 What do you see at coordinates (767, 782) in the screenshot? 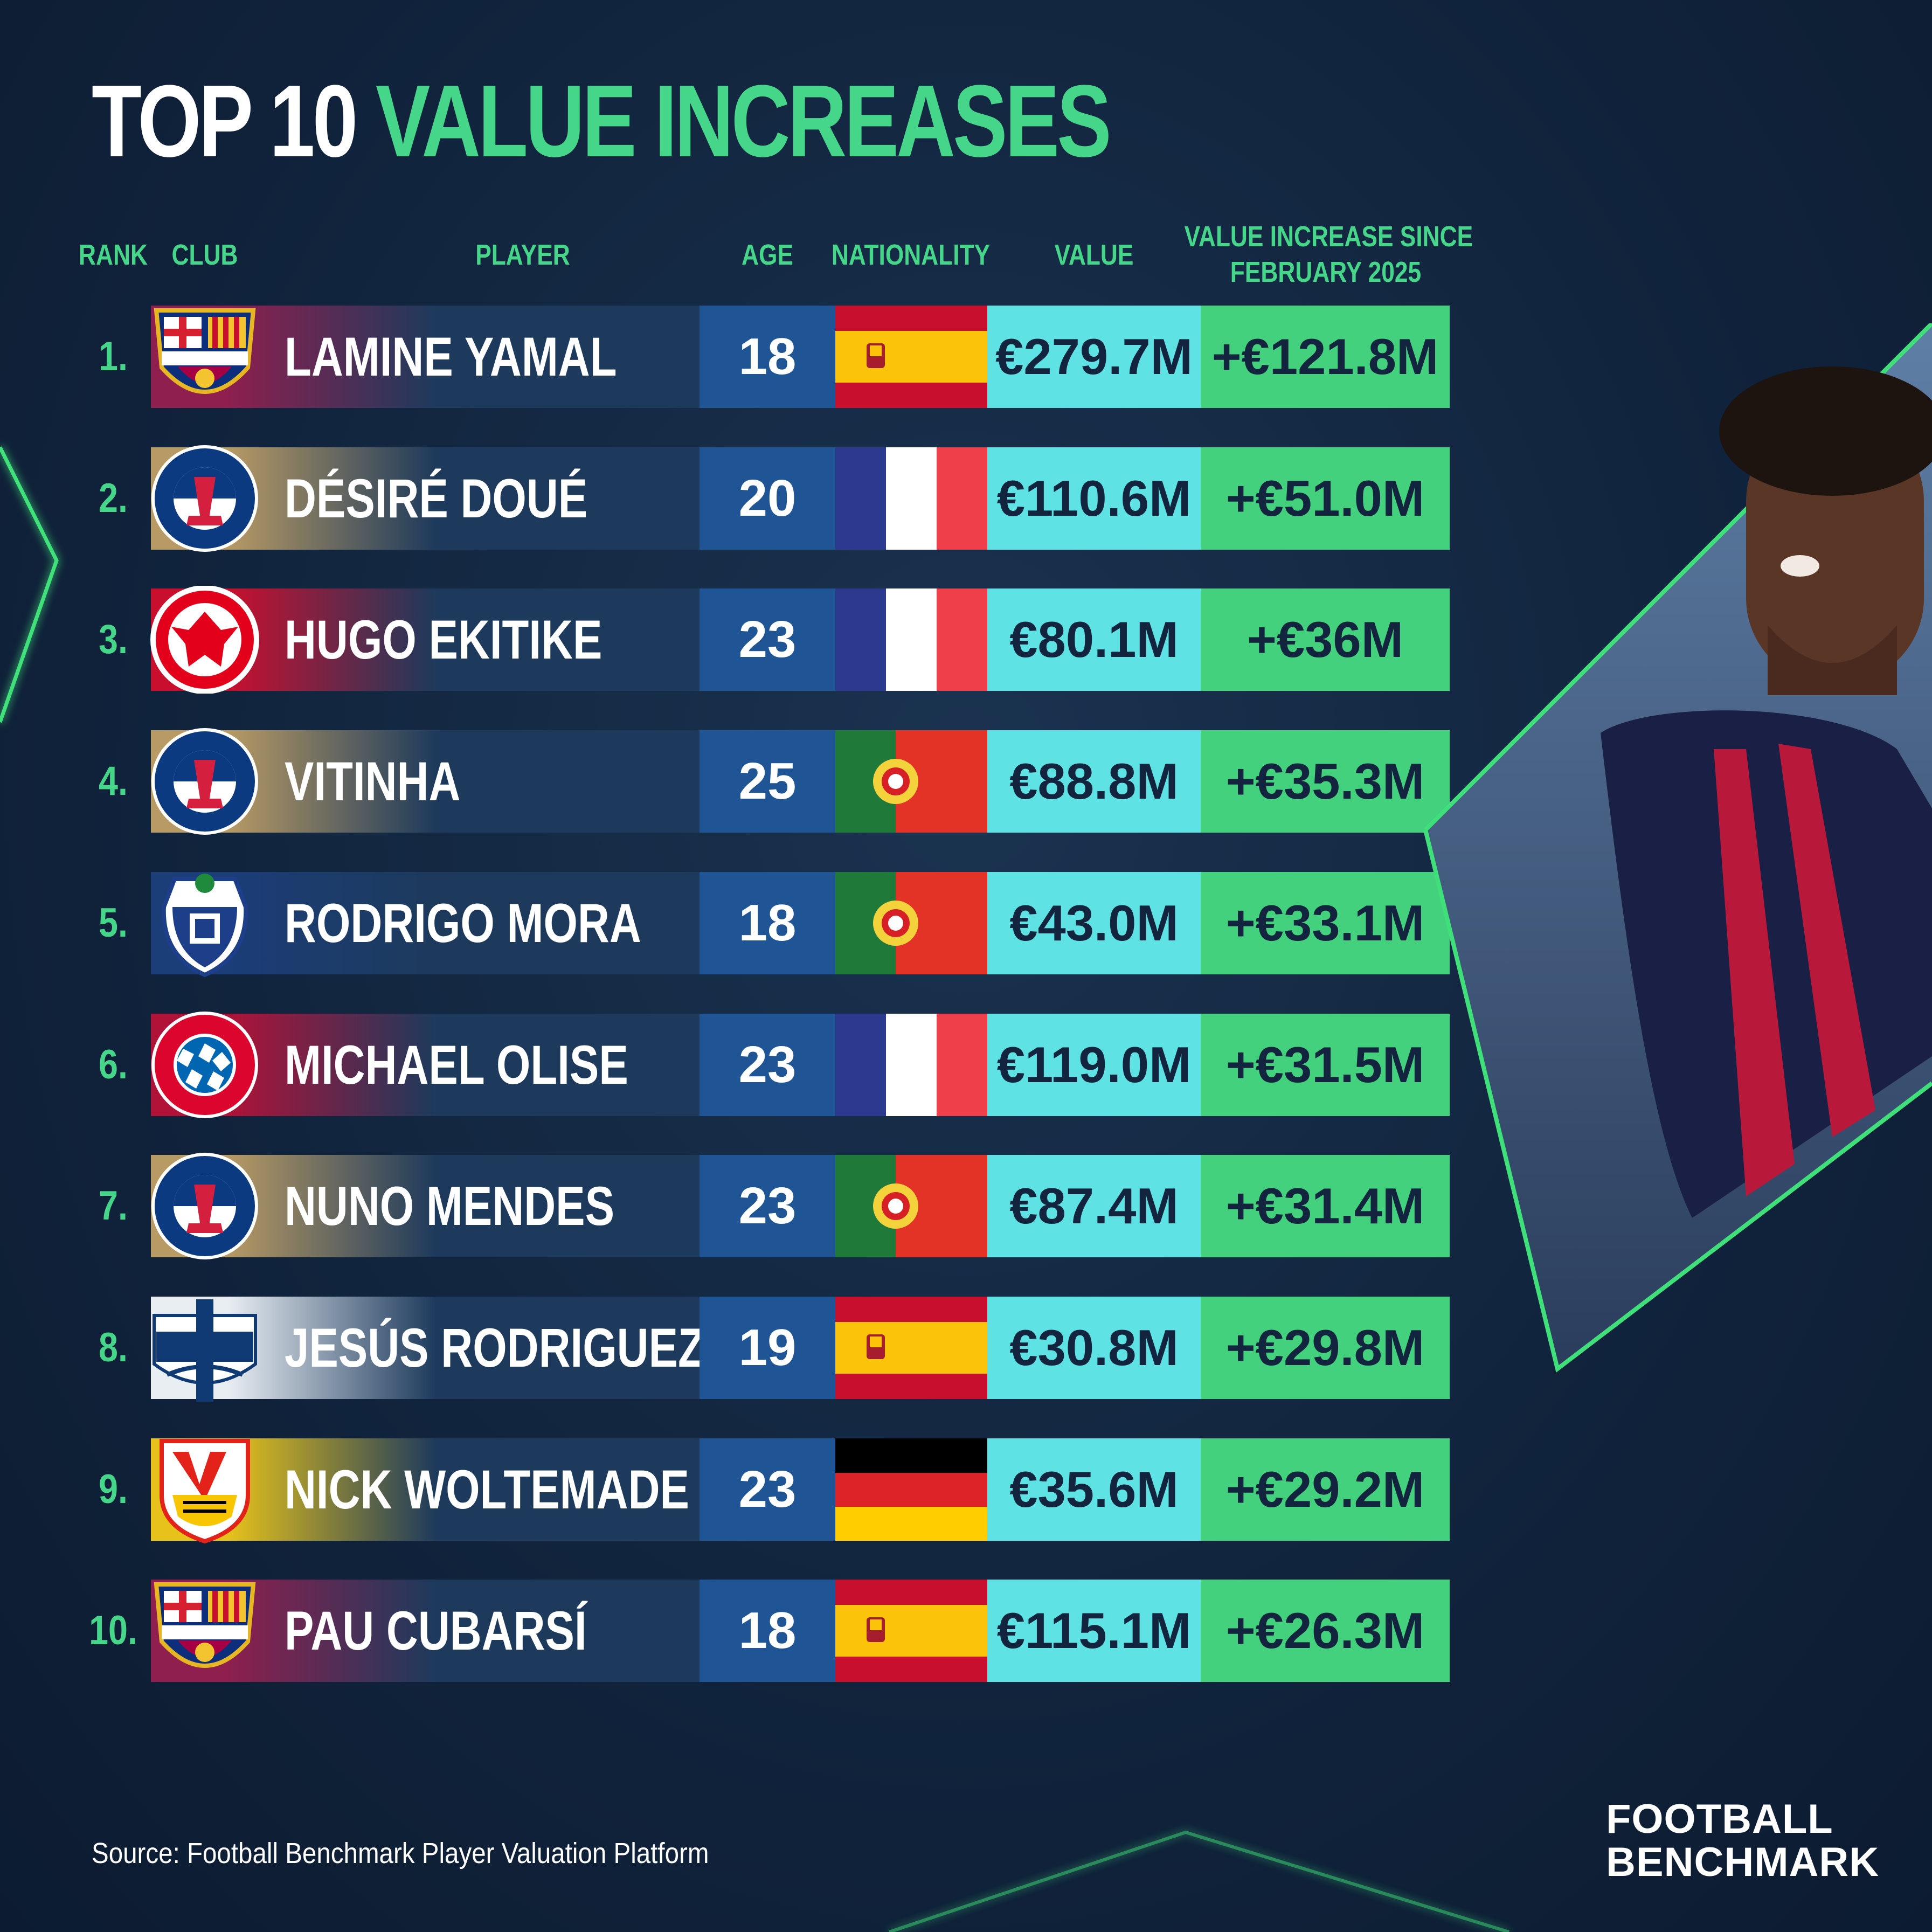
I see `age-cell: 25` at bounding box center [767, 782].